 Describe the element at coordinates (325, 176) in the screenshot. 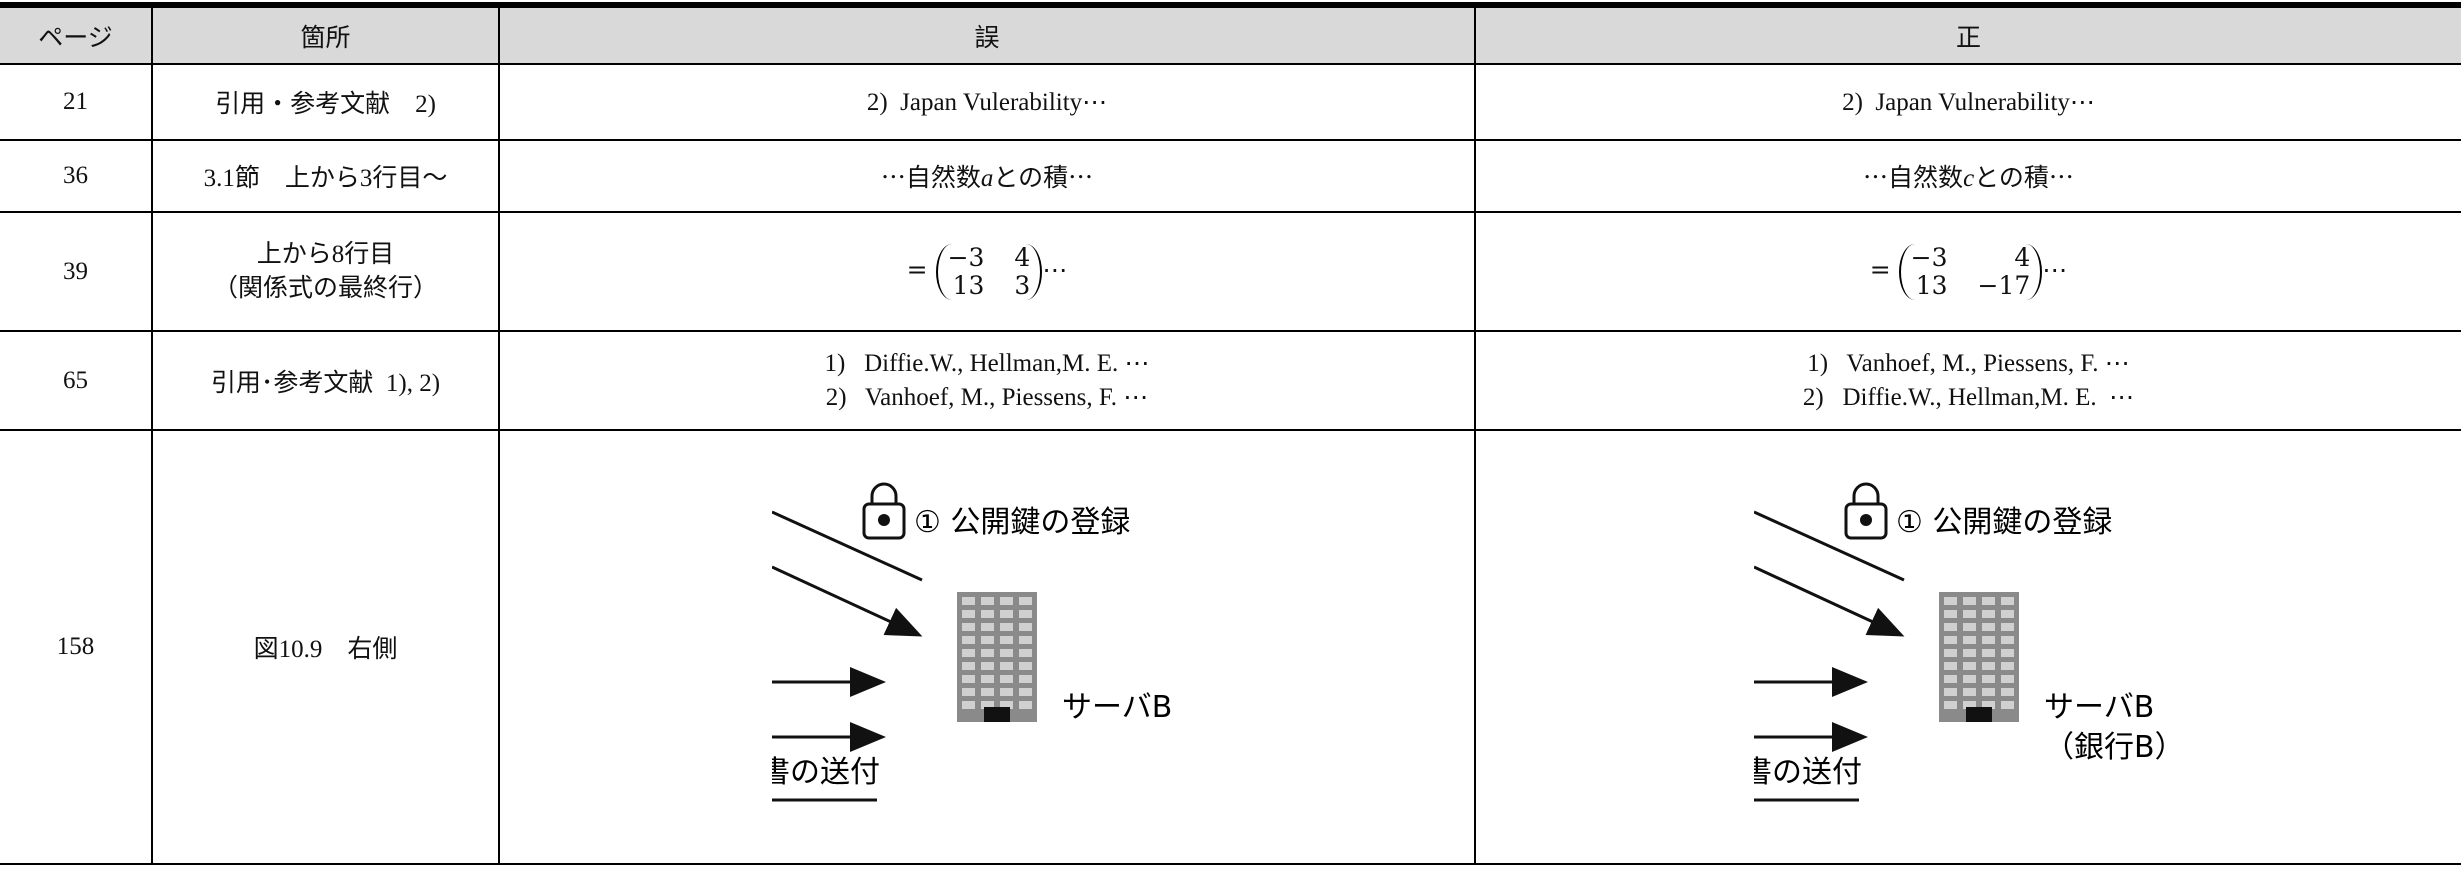

I see `table-cell: 3.1節 上から3行目～` at that location.